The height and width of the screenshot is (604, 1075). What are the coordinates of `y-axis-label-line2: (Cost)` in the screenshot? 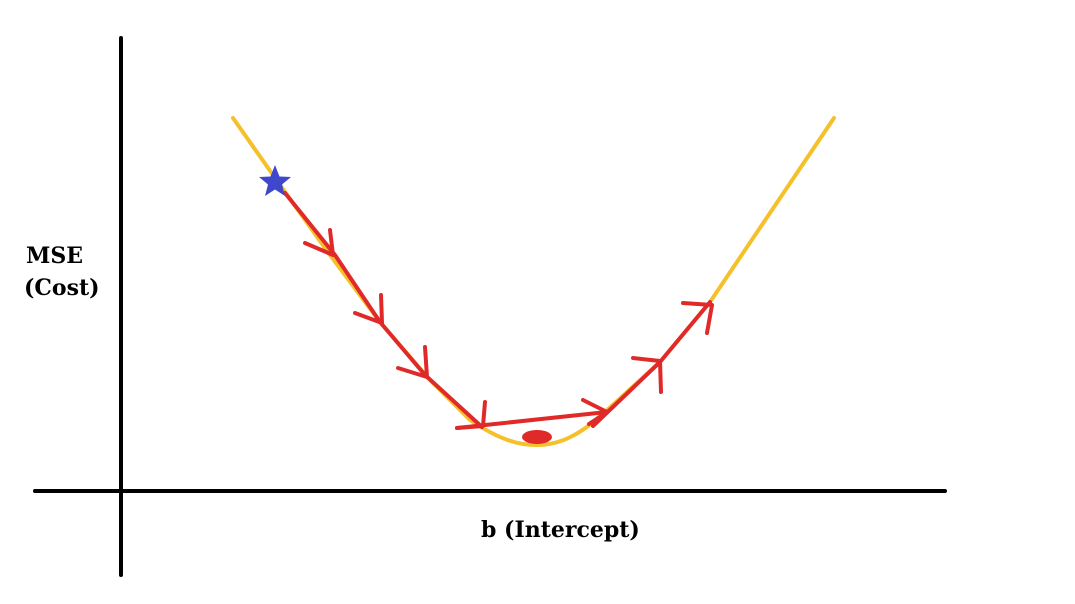 It's located at (62, 288).